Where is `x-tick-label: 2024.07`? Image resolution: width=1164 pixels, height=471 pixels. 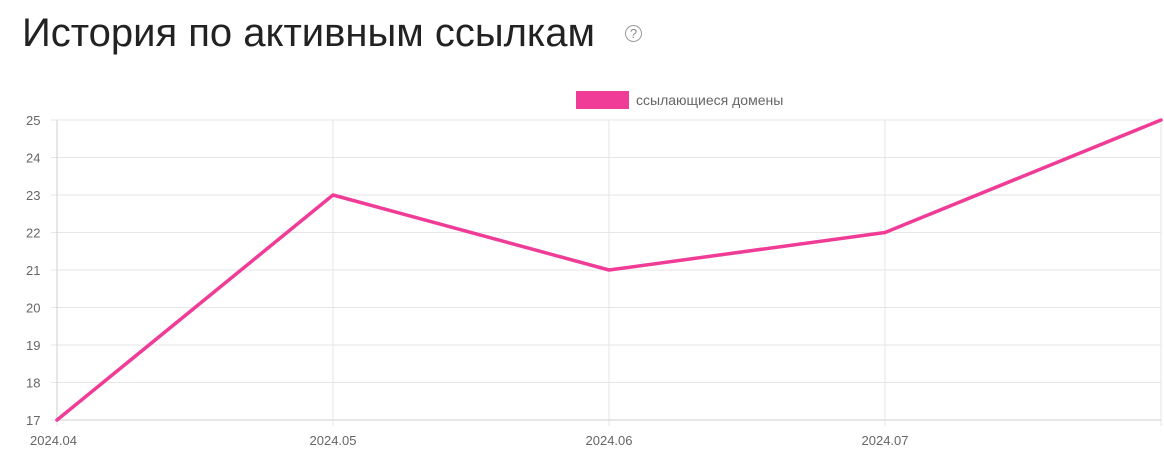 x-tick-label: 2024.07 is located at coordinates (885, 440).